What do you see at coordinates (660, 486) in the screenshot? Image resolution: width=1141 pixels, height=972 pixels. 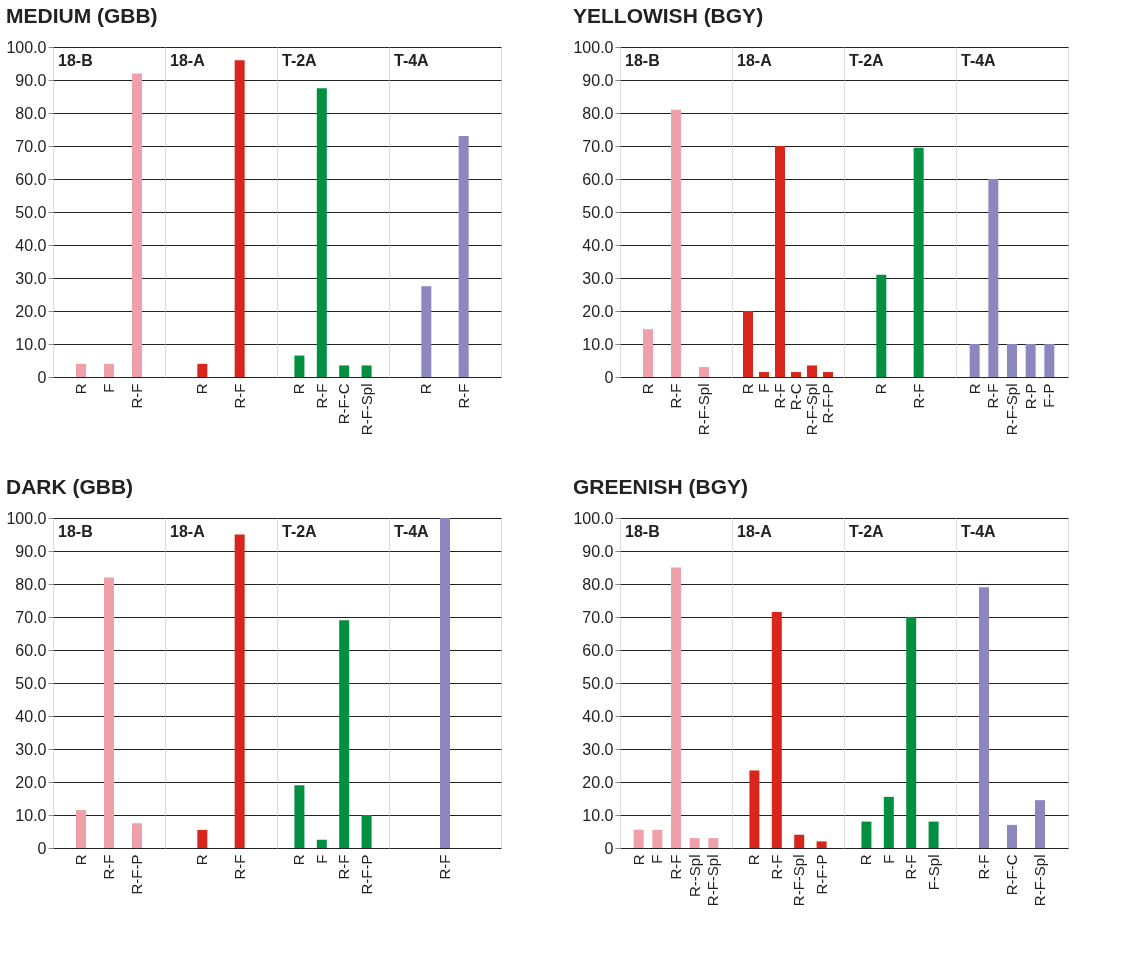 I see `chart-title: GREENISH (BGY)` at bounding box center [660, 486].